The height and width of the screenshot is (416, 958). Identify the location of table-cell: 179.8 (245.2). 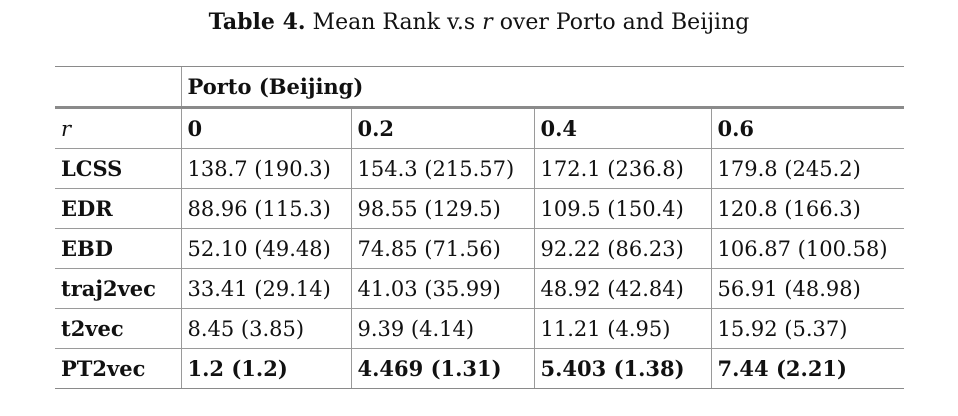
(807, 168).